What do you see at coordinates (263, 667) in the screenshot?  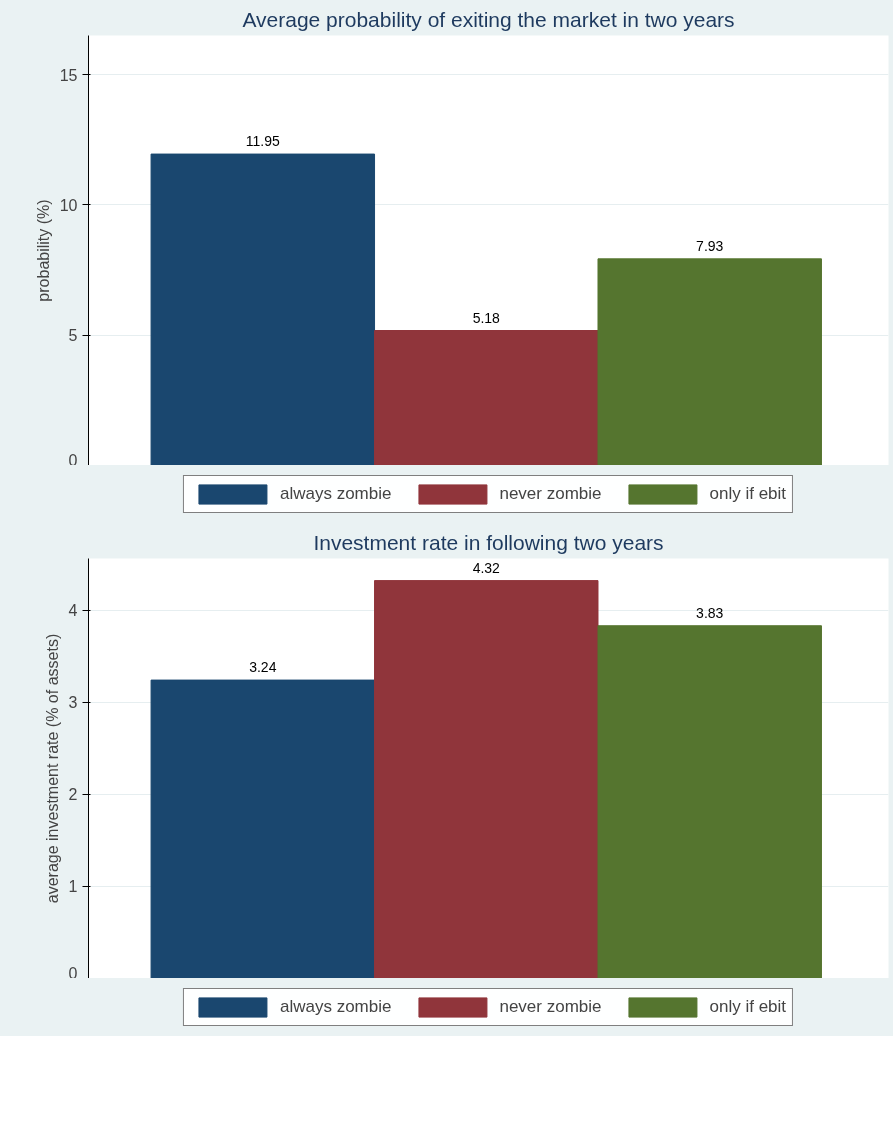 I see `data-label: 3.24` at bounding box center [263, 667].